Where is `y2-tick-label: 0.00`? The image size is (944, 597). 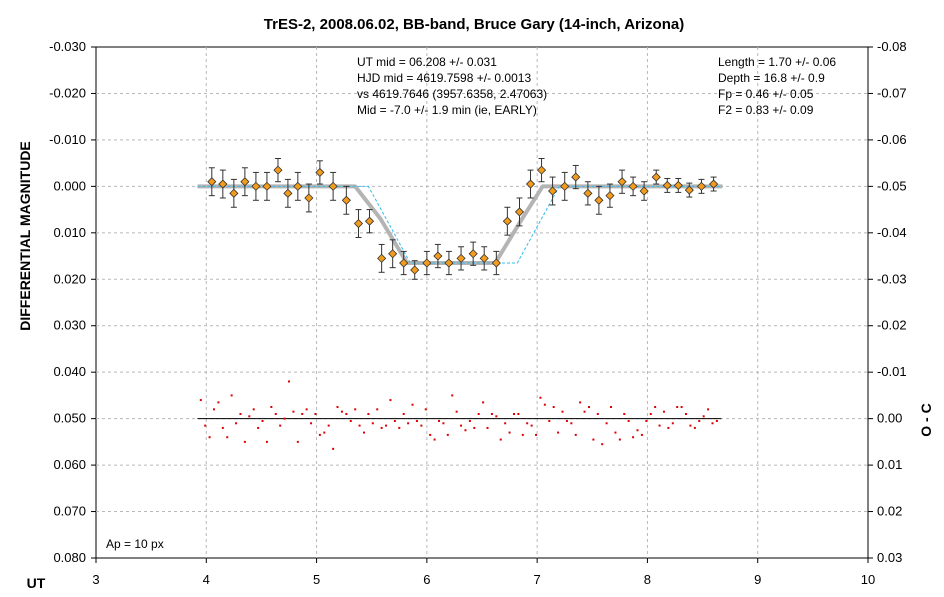 y2-tick-label: 0.00 is located at coordinates (889, 418).